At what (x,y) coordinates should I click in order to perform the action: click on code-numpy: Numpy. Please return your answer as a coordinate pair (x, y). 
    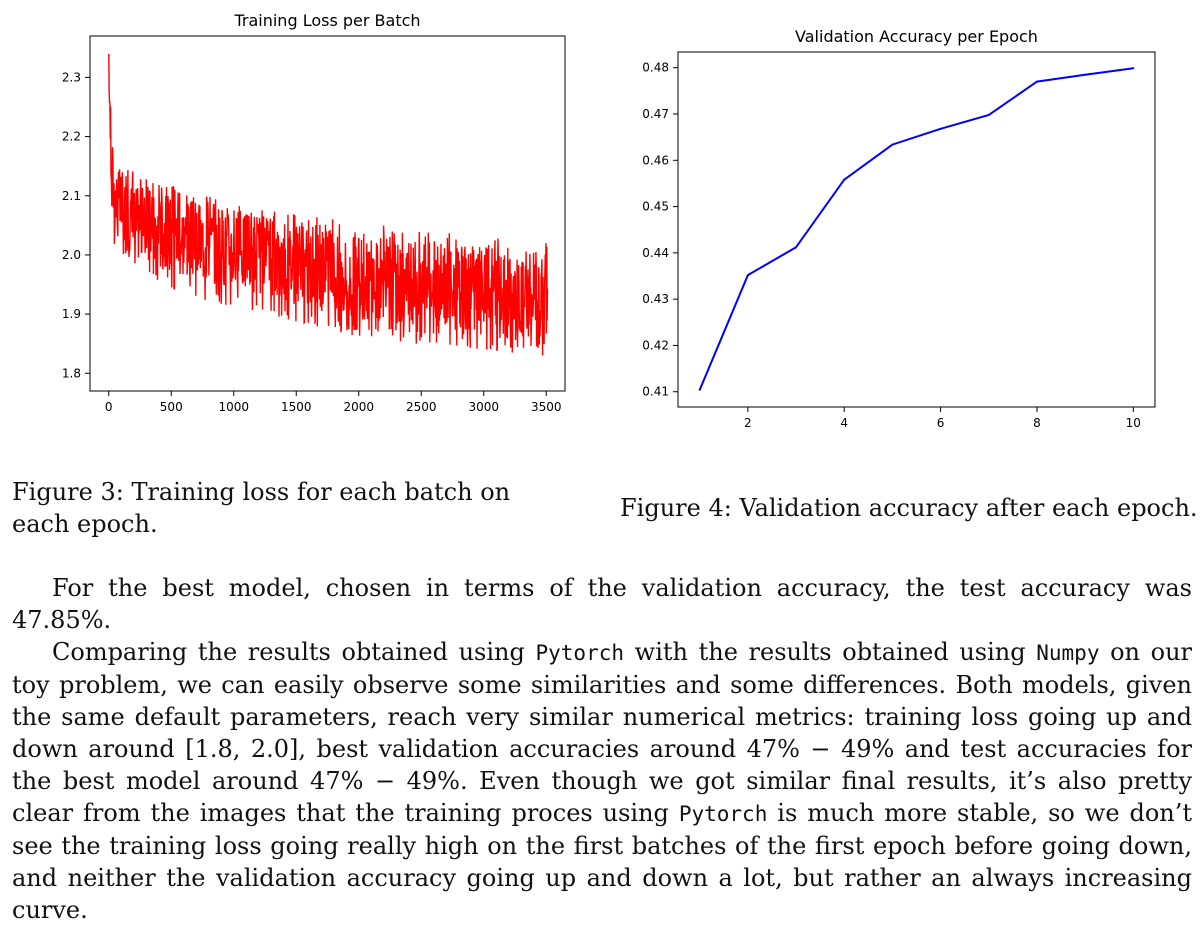
    Looking at the image, I should click on (1068, 653).